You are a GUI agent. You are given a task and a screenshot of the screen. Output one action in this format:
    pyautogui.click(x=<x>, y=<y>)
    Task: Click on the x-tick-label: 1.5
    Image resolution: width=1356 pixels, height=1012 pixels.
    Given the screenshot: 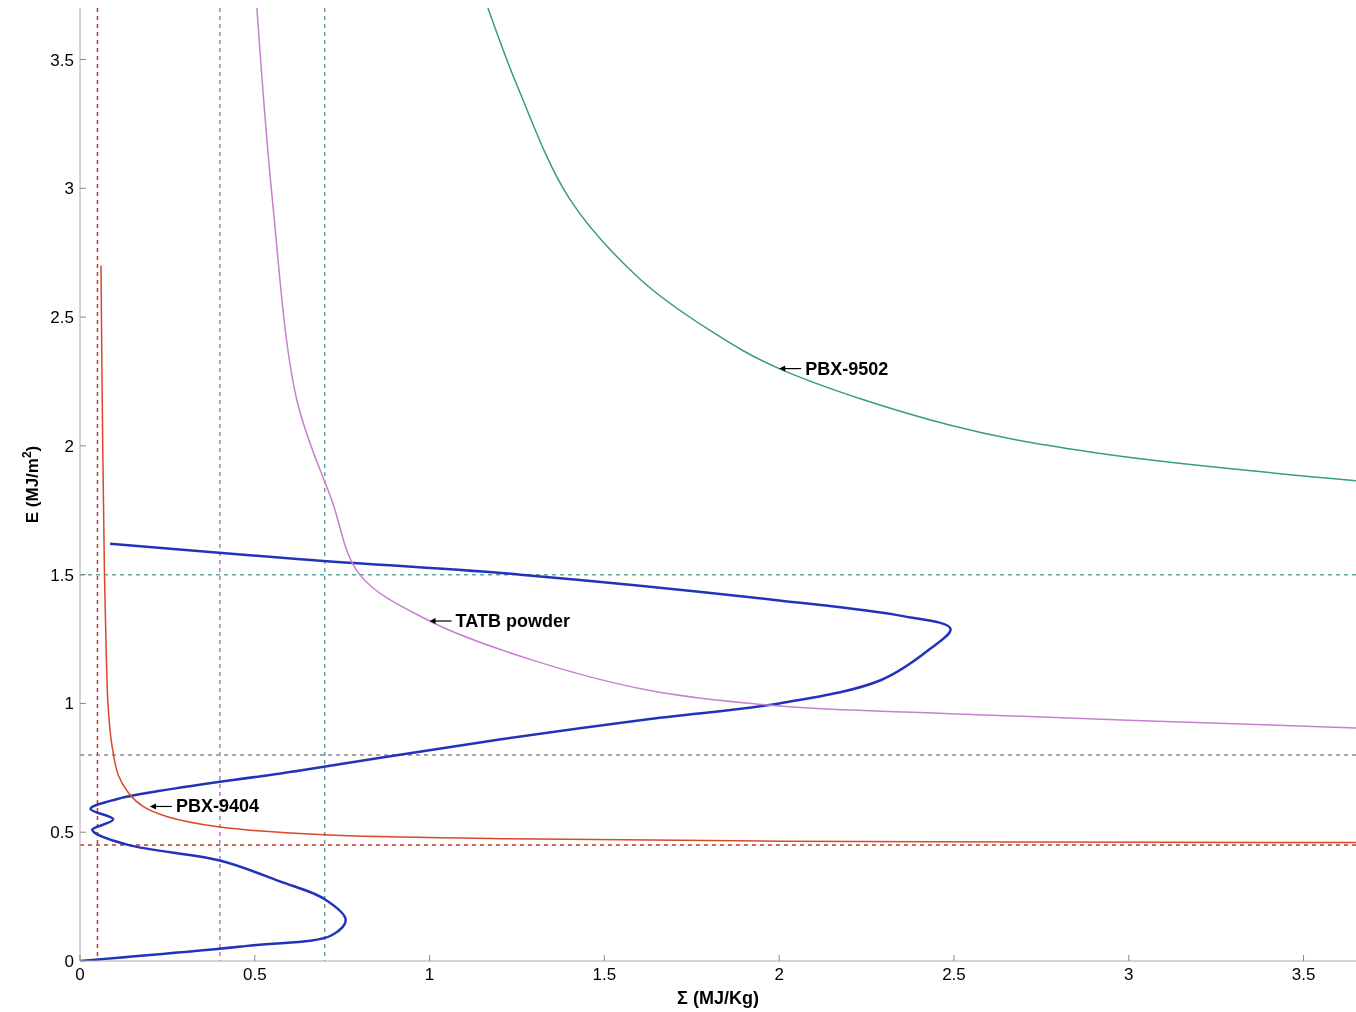 What is the action you would take?
    pyautogui.click(x=604, y=974)
    